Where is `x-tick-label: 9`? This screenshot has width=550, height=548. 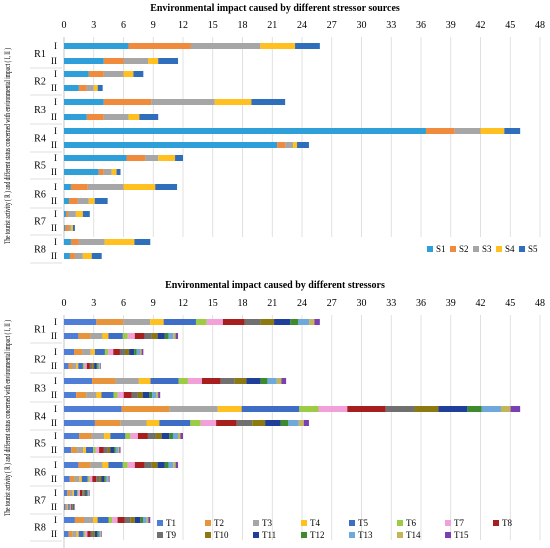 x-tick-label: 9 is located at coordinates (153, 25).